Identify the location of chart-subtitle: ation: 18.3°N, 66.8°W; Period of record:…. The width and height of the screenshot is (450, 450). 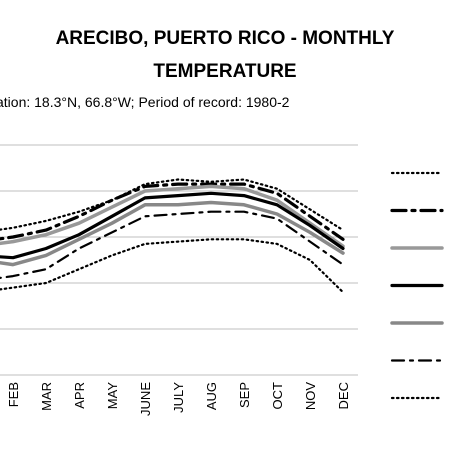
(145, 102).